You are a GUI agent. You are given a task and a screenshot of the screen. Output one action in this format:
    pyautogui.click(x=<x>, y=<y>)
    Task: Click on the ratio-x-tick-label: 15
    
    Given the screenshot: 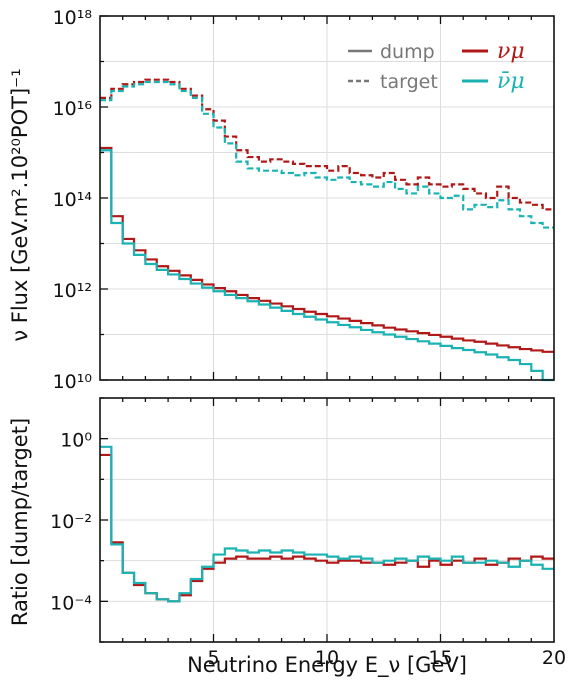 What is the action you would take?
    pyautogui.click(x=440, y=658)
    